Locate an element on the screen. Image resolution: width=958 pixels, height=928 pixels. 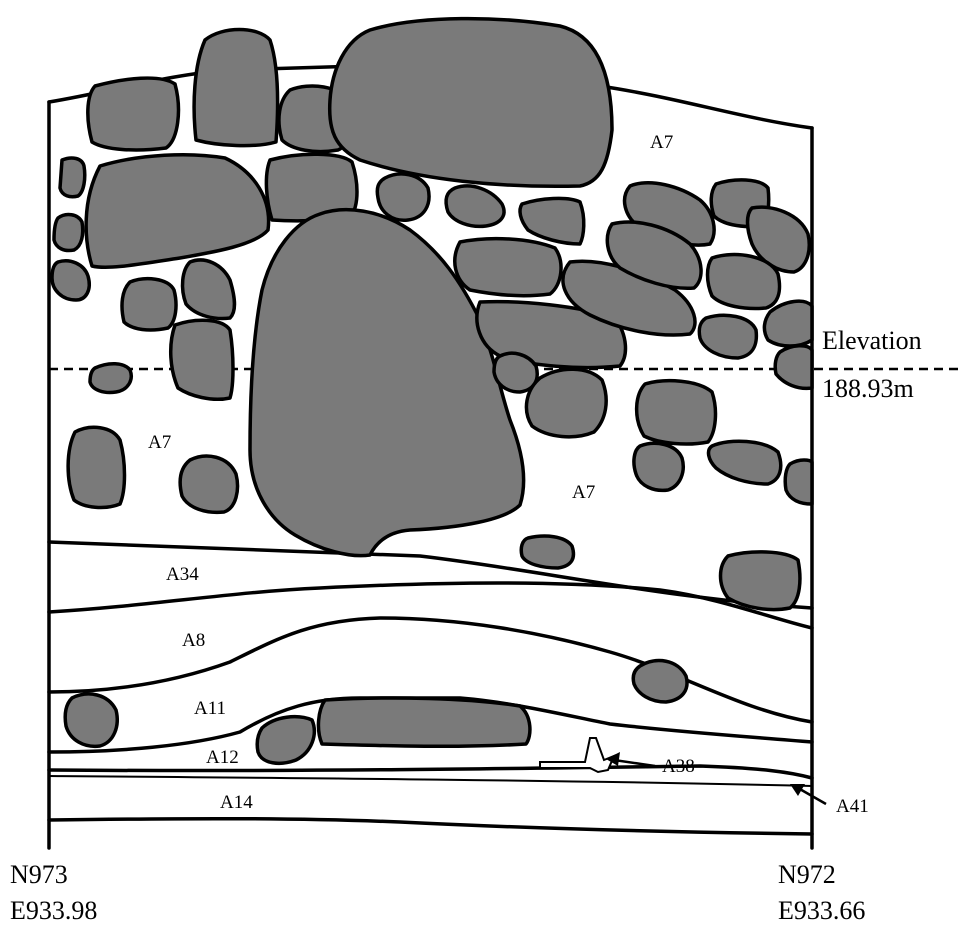
label-a41: A41 is located at coordinates (852, 806).